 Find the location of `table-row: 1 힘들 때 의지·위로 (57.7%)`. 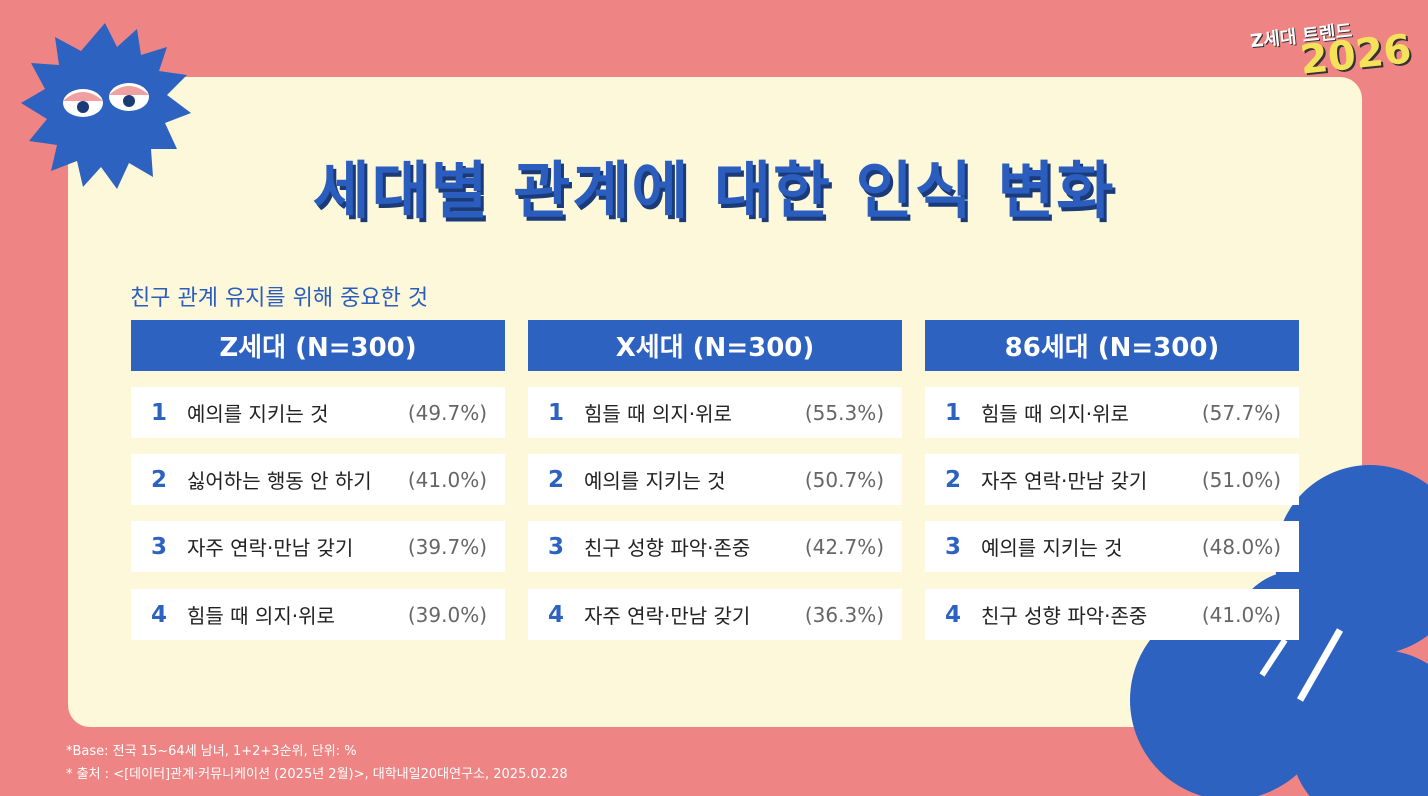

table-row: 1 힘들 때 의지·위로 (57.7%) is located at coordinates (1112, 412).